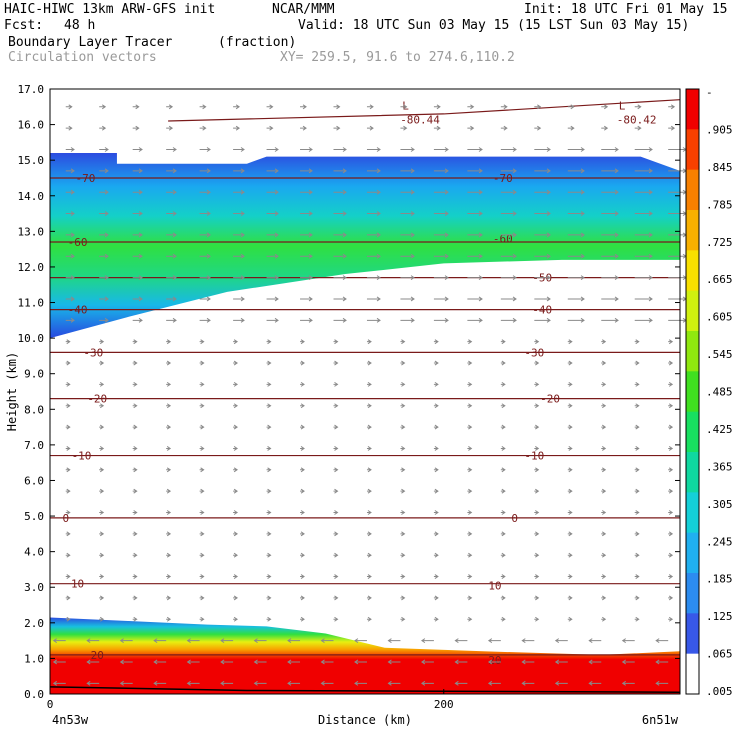 The width and height of the screenshot is (740, 740). What do you see at coordinates (692, 513) in the screenshot?
I see `colorbar-swatch` at bounding box center [692, 513].